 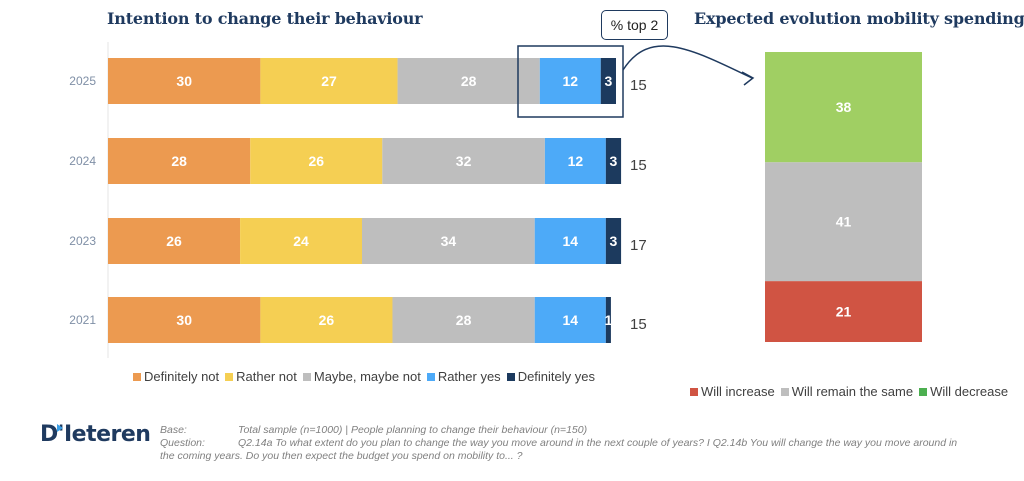 I want to click on legend-item: Rather not, so click(x=261, y=376).